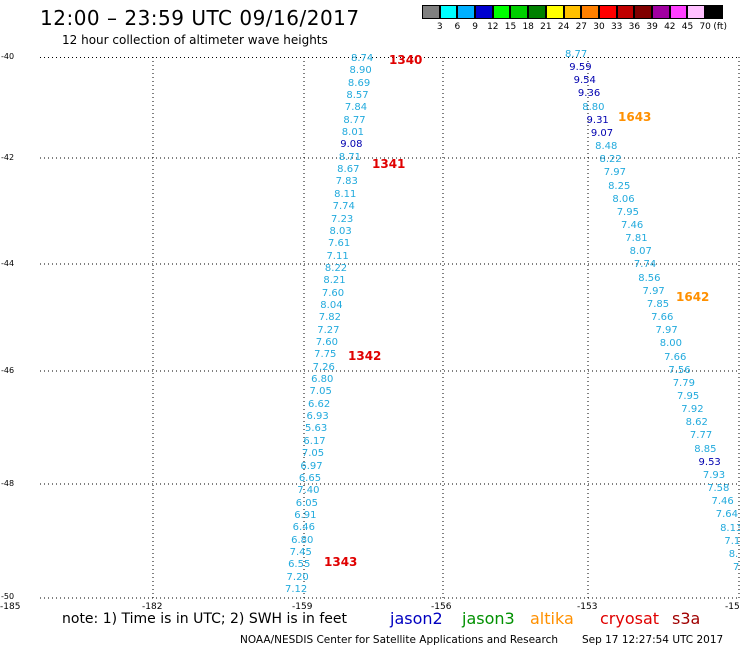 This screenshot has height=650, width=740. Describe the element at coordinates (632, 225) in the screenshot. I see `wave-height-value: 7.46` at that location.